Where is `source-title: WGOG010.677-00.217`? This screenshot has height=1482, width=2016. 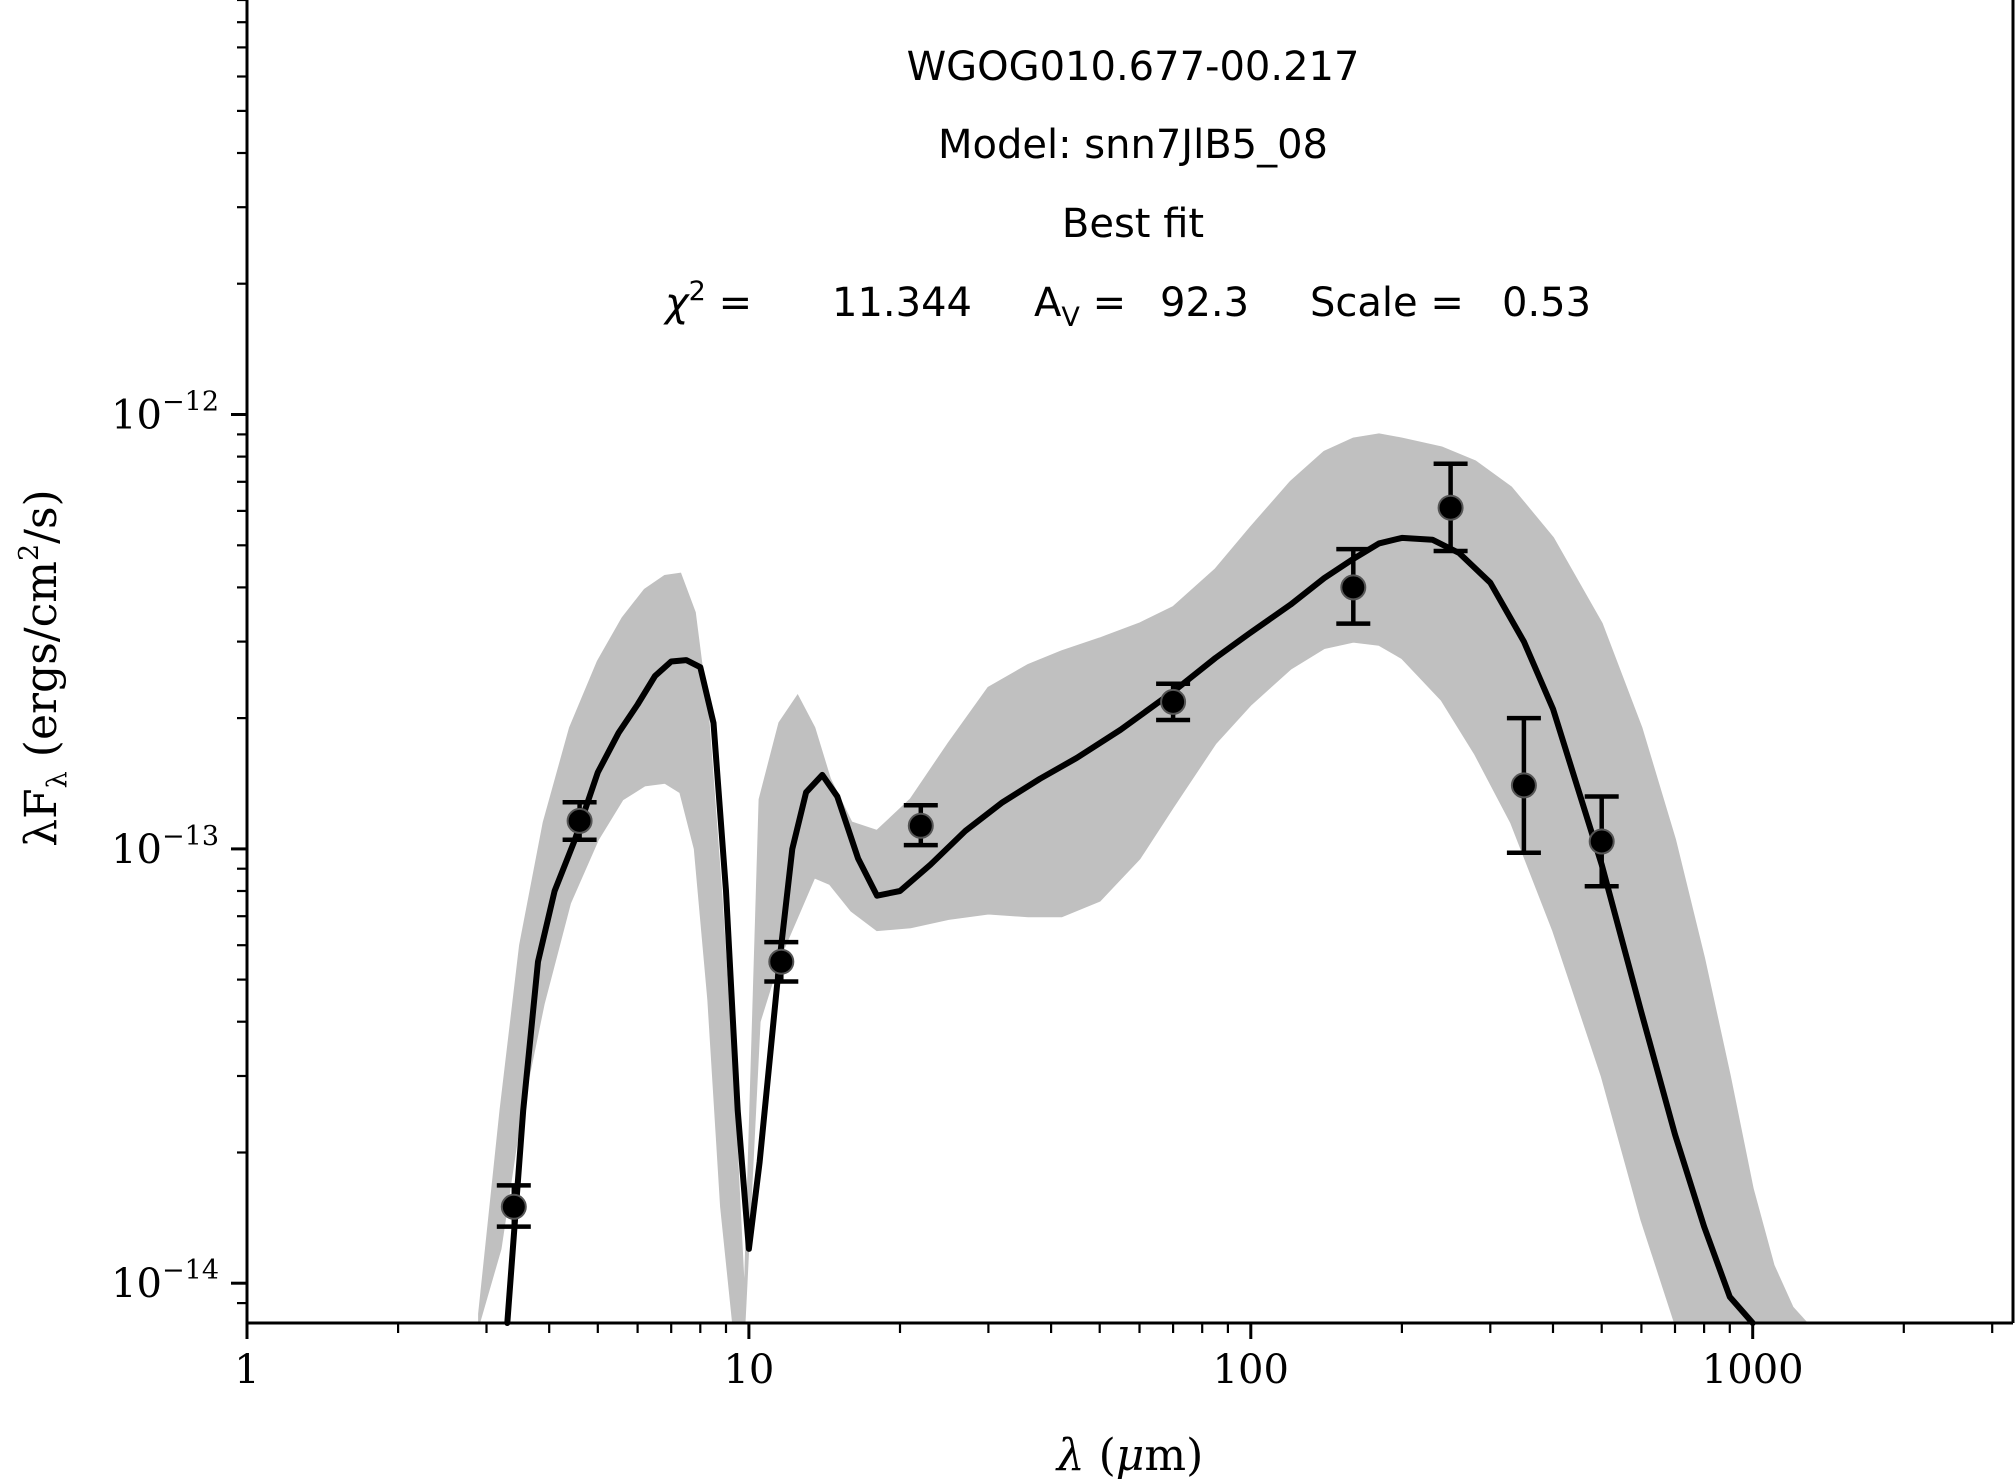
source-title: WGOG010.677-00.217 is located at coordinates (1133, 67).